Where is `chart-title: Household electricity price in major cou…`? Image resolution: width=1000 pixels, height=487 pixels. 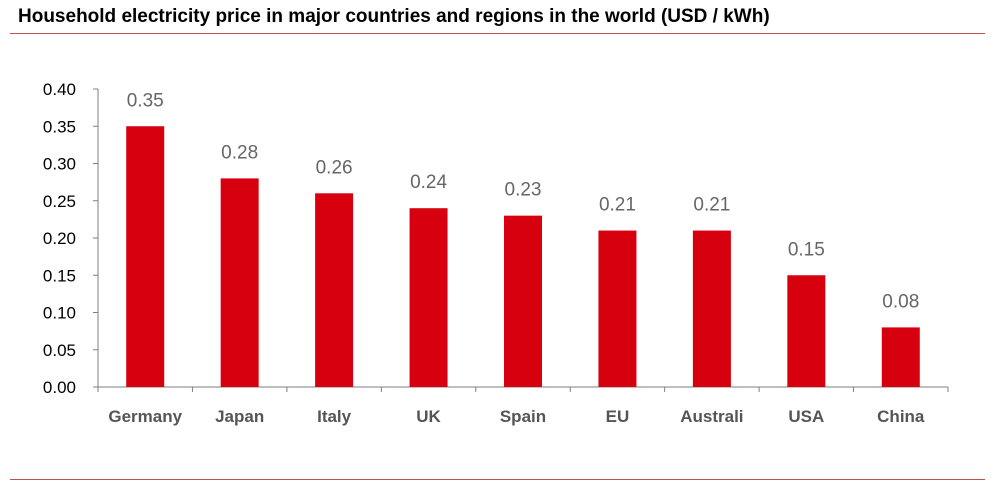
chart-title: Household electricity price in major cou… is located at coordinates (394, 16).